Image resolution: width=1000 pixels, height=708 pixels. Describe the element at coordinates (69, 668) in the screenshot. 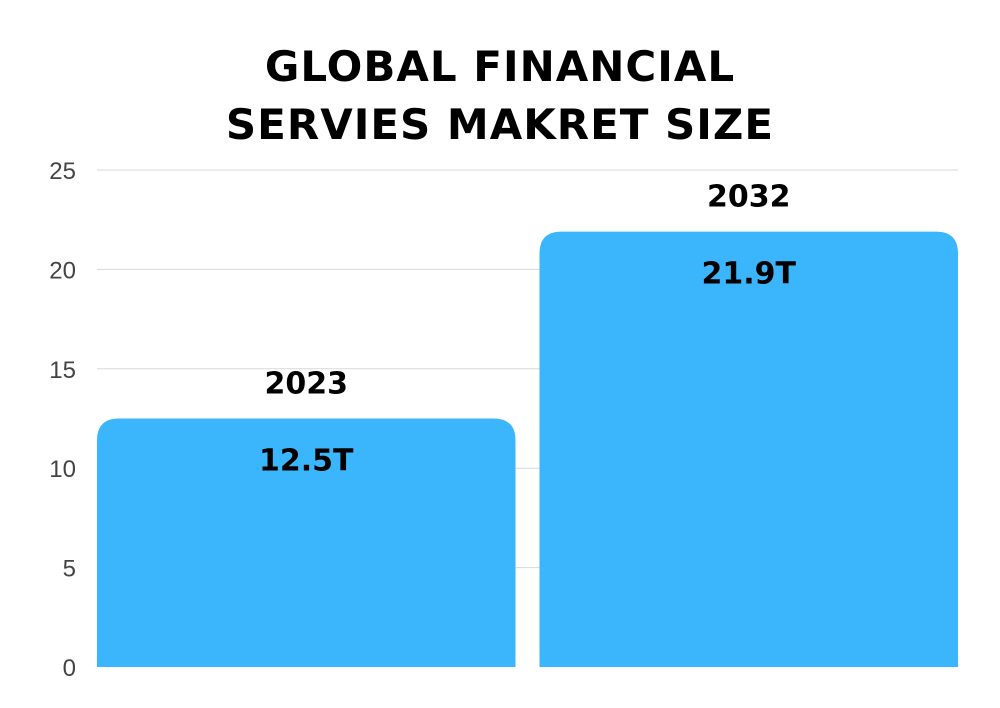

I see `y-tick-label: 0` at that location.